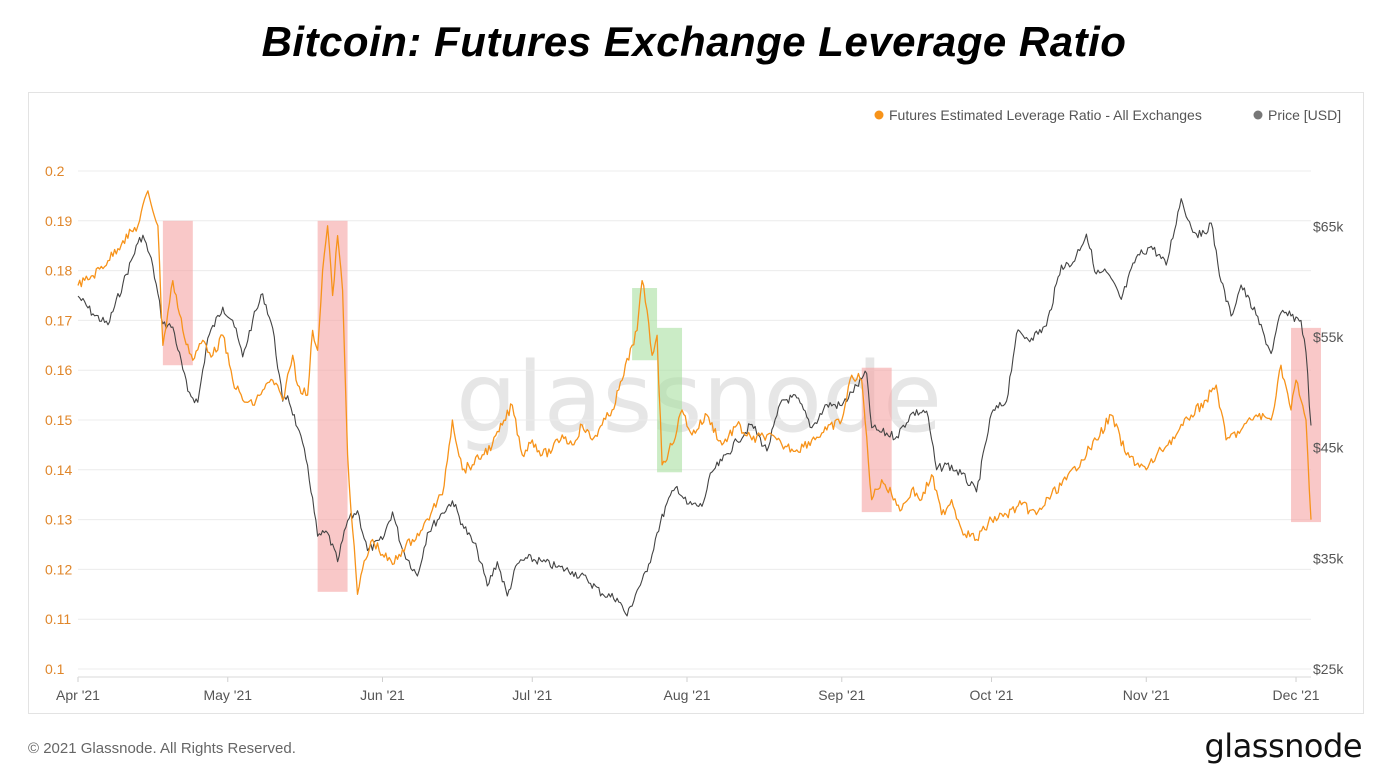 The width and height of the screenshot is (1388, 779). What do you see at coordinates (58, 470) in the screenshot?
I see `left-tick-label: 0.14` at bounding box center [58, 470].